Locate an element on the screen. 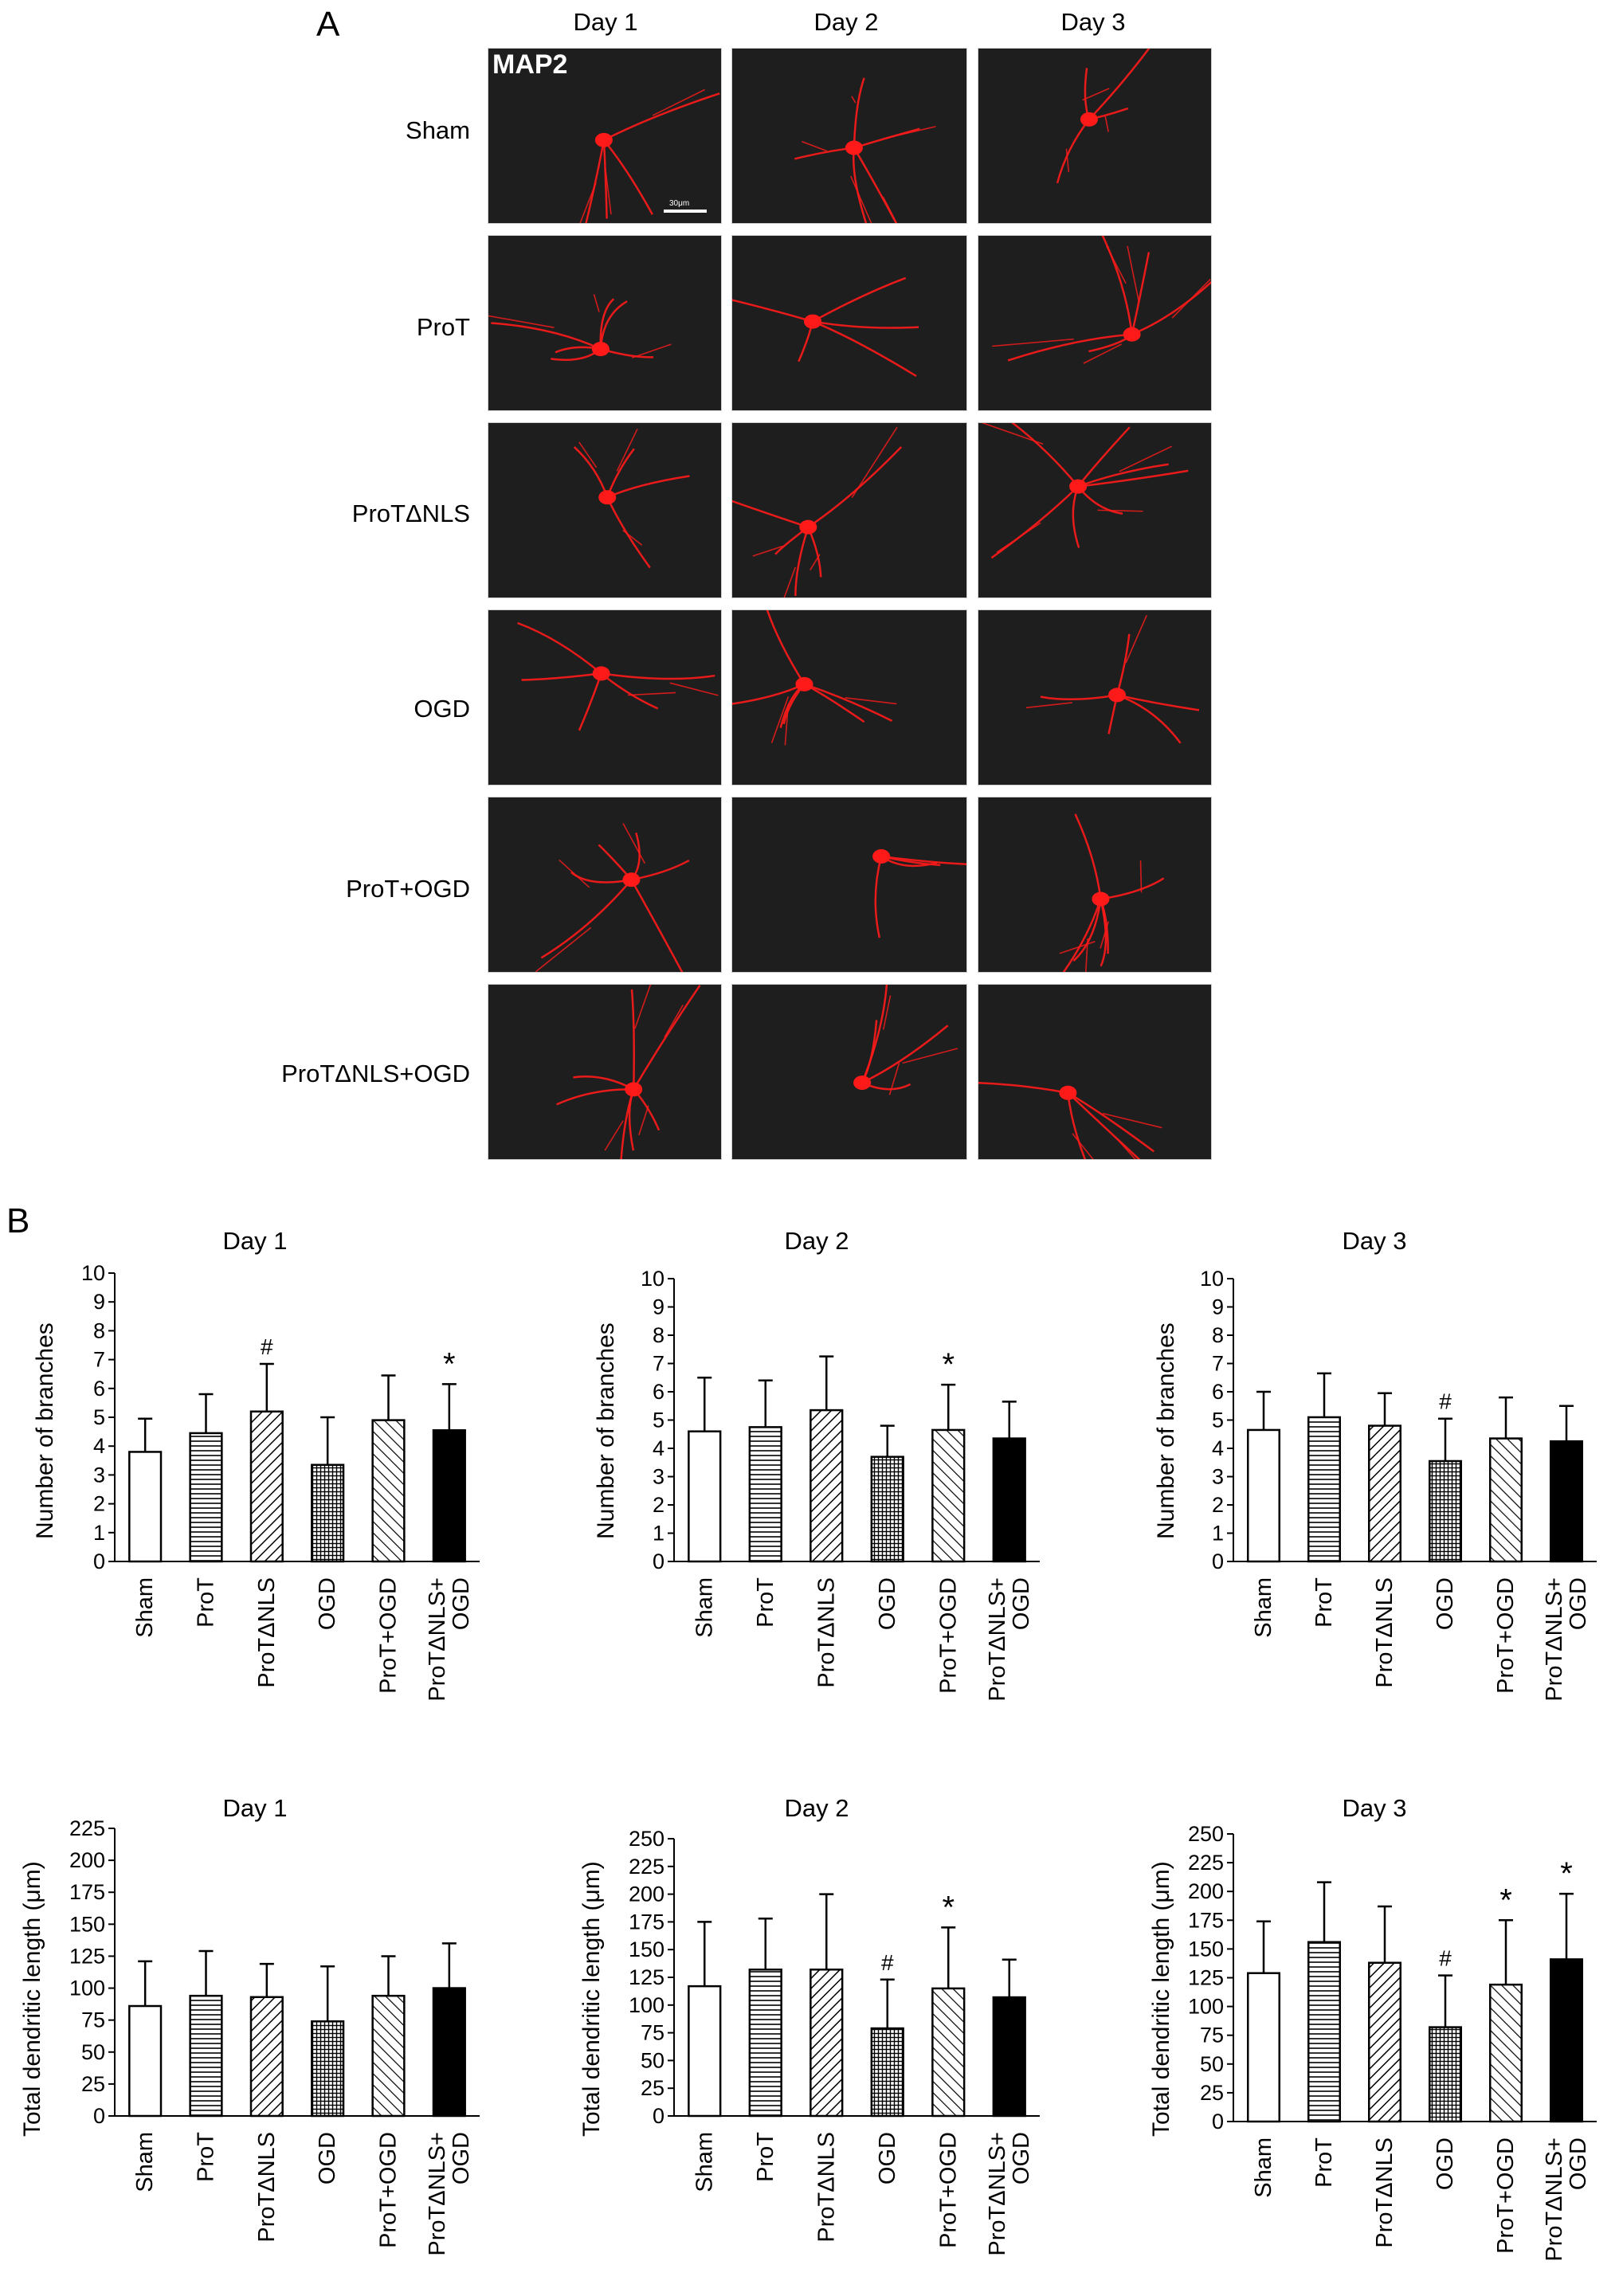 This screenshot has height=2296, width=1619. row-label-prot-ogd: ProT+OGD is located at coordinates (408, 889).